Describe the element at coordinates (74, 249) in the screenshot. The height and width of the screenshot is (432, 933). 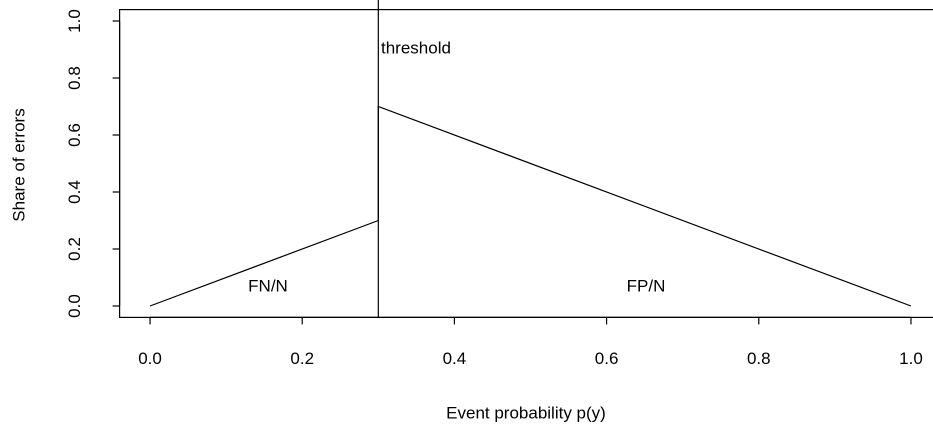
I see `y-tick-label: 0.2` at that location.